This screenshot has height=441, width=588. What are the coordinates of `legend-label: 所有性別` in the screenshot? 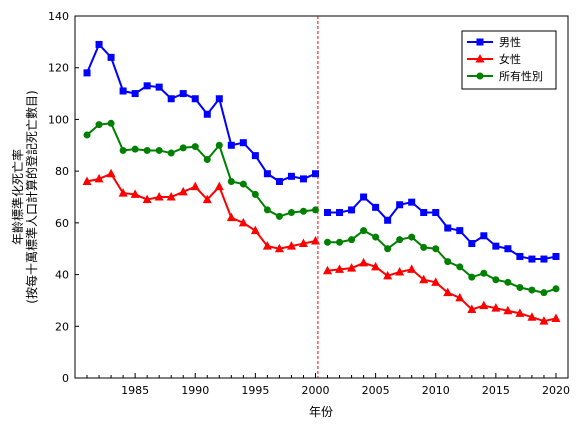 It's located at (521, 76).